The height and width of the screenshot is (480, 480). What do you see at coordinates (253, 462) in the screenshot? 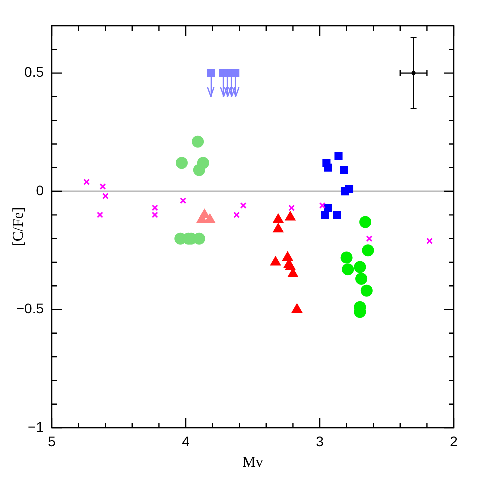
I see `x-axis-title: Mv` at bounding box center [253, 462].